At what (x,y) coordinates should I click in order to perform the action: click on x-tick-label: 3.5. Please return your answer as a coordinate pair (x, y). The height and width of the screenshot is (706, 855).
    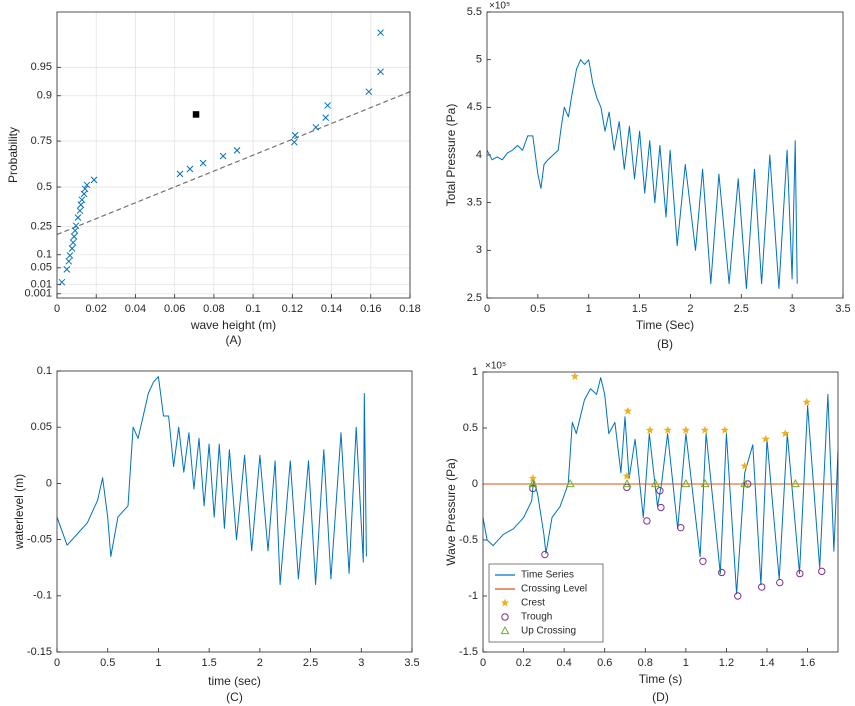
    Looking at the image, I should click on (411, 663).